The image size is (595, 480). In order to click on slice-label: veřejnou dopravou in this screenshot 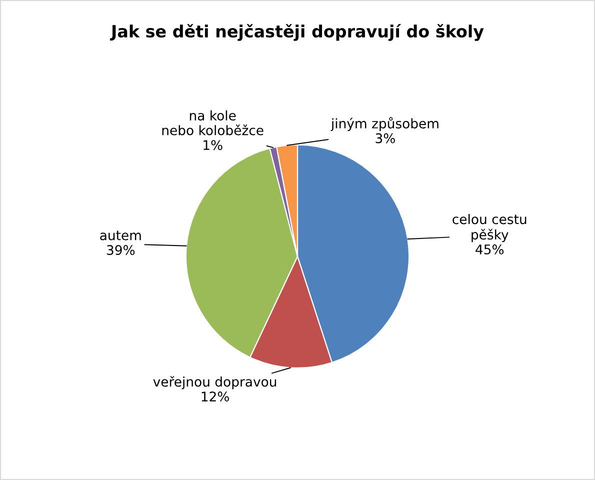, I will do `click(214, 383)`.